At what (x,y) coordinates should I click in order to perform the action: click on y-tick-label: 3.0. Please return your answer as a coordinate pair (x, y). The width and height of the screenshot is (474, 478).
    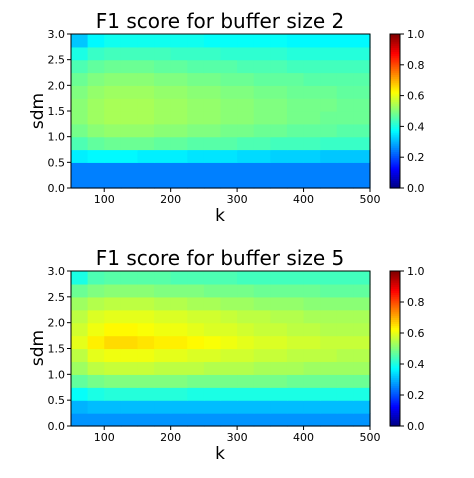
    Looking at the image, I should click on (57, 271).